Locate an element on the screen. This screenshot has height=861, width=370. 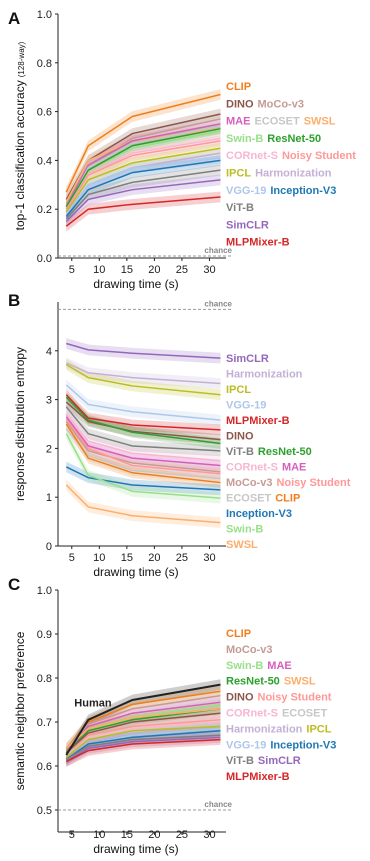
panel-c-label-row: CORnet-S ECOSET is located at coordinates (276, 714).